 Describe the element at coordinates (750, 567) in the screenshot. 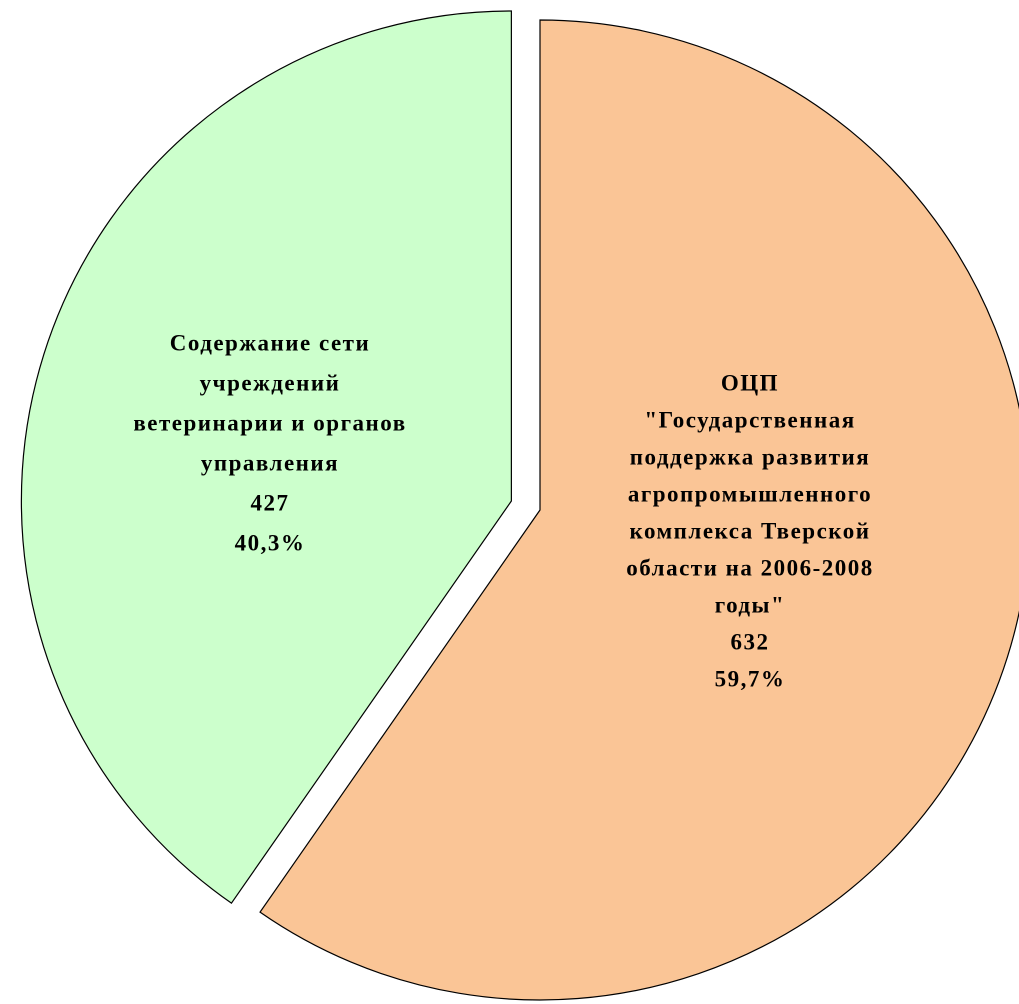

I see `slice-label: области на 2006-2008` at that location.